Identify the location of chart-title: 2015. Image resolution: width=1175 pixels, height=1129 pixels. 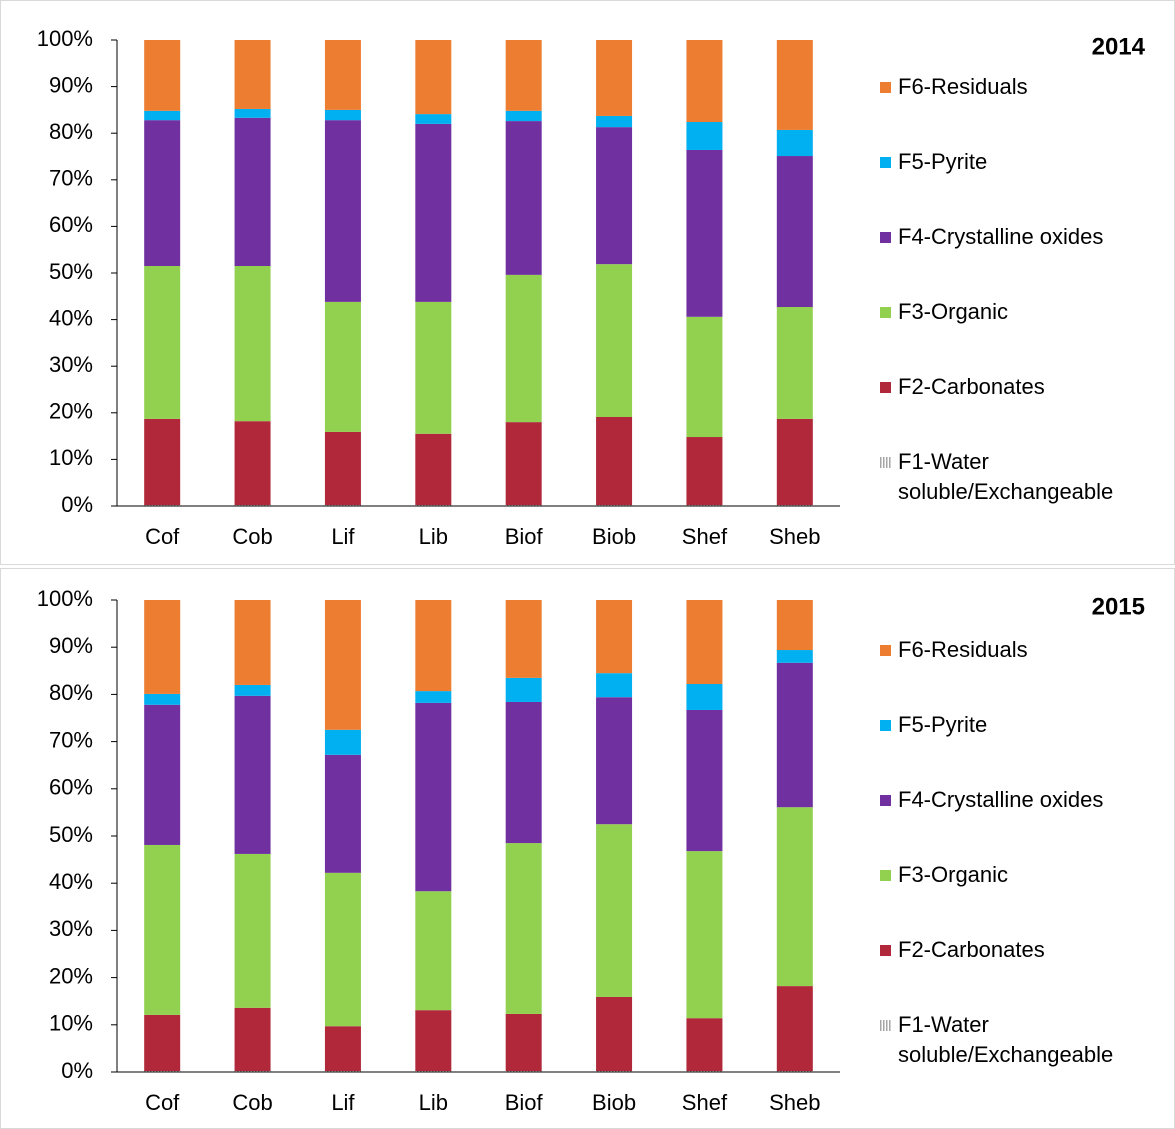
(1118, 606).